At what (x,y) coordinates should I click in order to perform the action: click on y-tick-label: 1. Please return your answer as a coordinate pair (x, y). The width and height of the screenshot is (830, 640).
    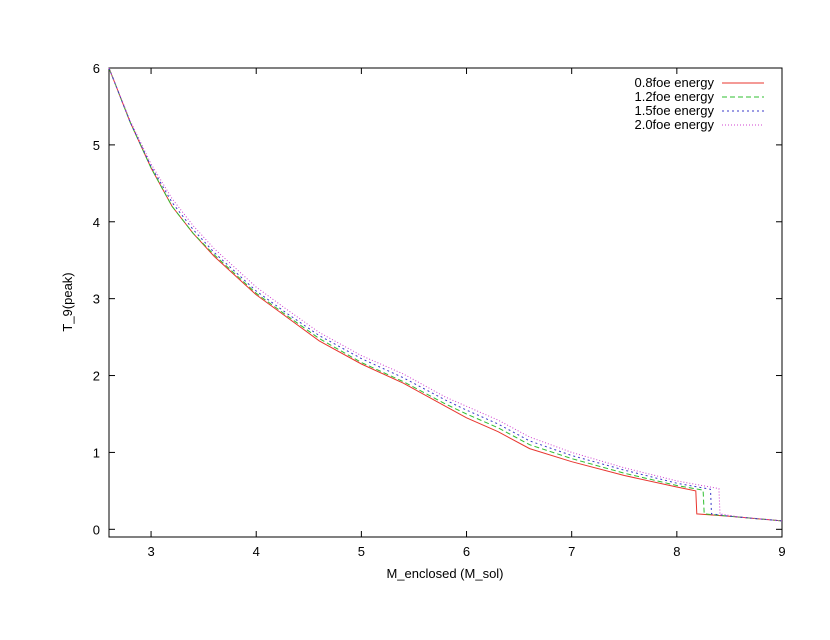
    Looking at the image, I should click on (96, 452).